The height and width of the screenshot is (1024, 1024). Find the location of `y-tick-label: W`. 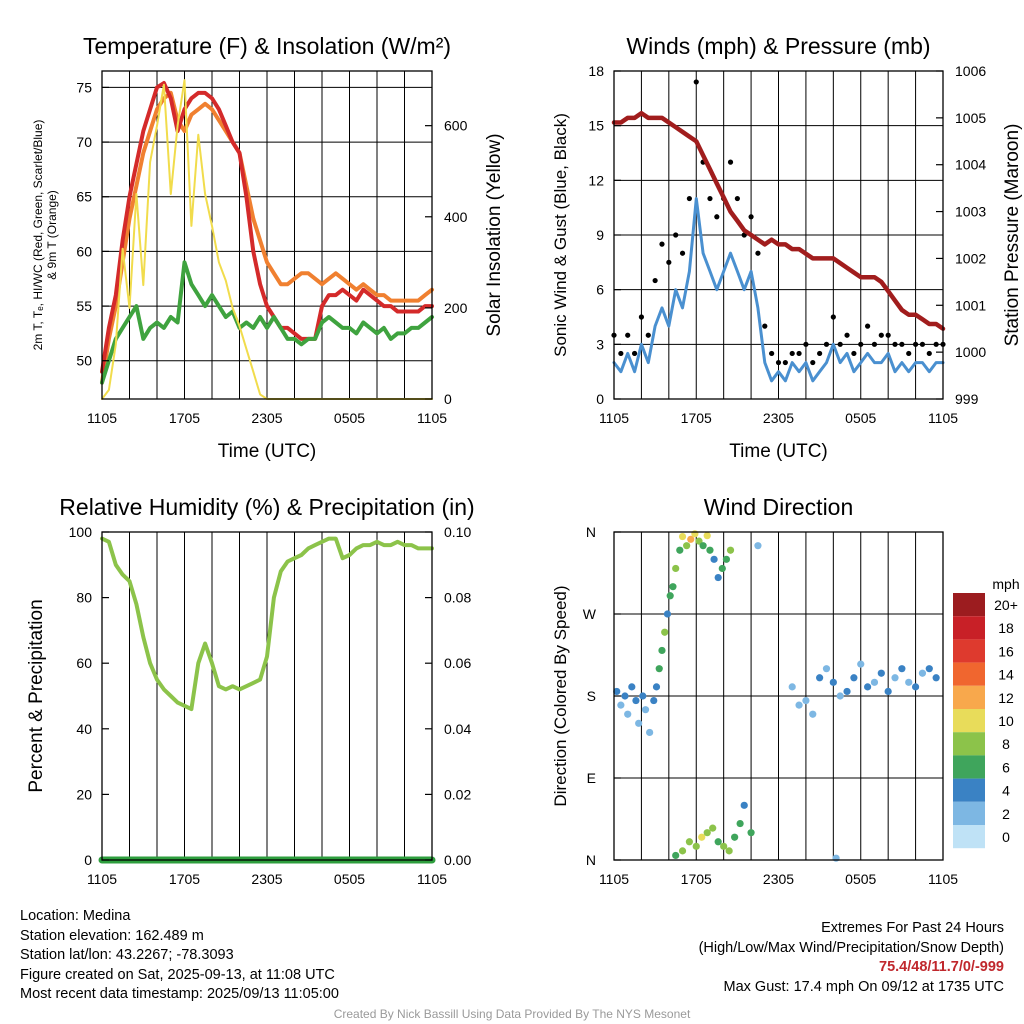

y-tick-label: W is located at coordinates (590, 614).